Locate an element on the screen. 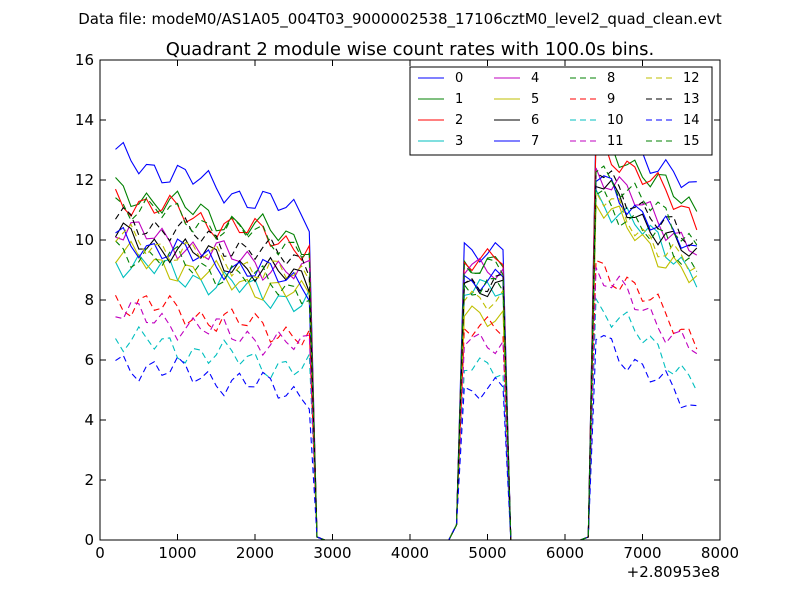 This screenshot has height=600, width=800. x-tick-label: 2000 is located at coordinates (255, 553).